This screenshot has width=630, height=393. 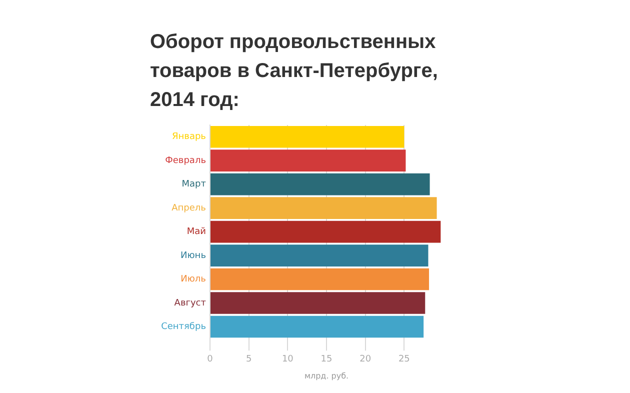 I want to click on x-tick-label: 20, so click(x=366, y=359).